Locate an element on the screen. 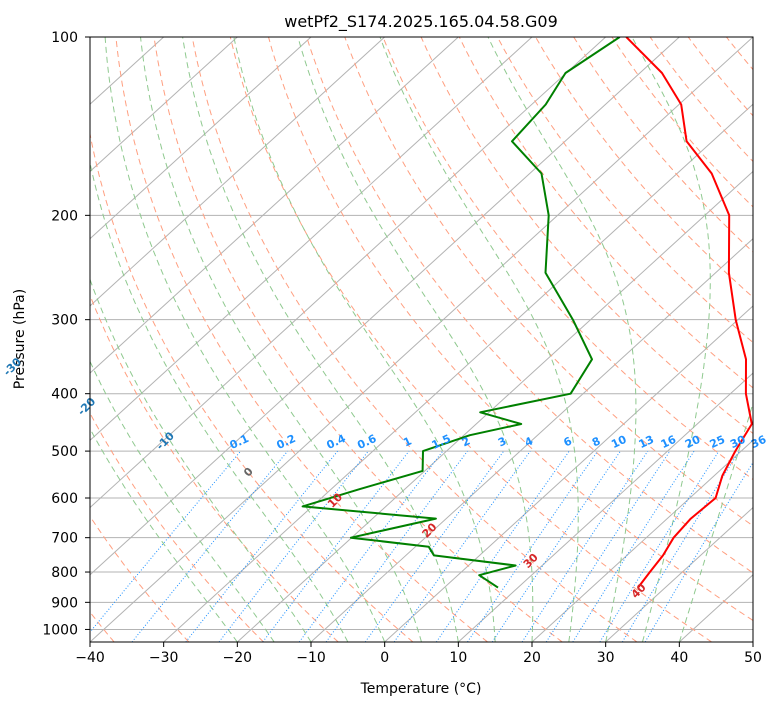 The width and height of the screenshot is (775, 708). dry-adiabat-label: 30 is located at coordinates (531, 561).